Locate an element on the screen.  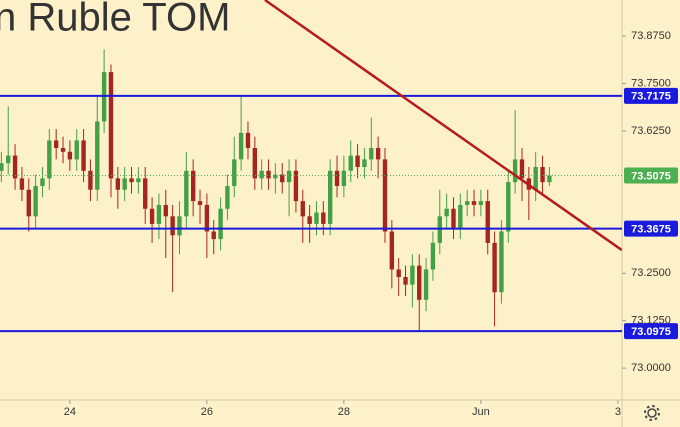
watermark: n Ruble TOM is located at coordinates (115, 20).